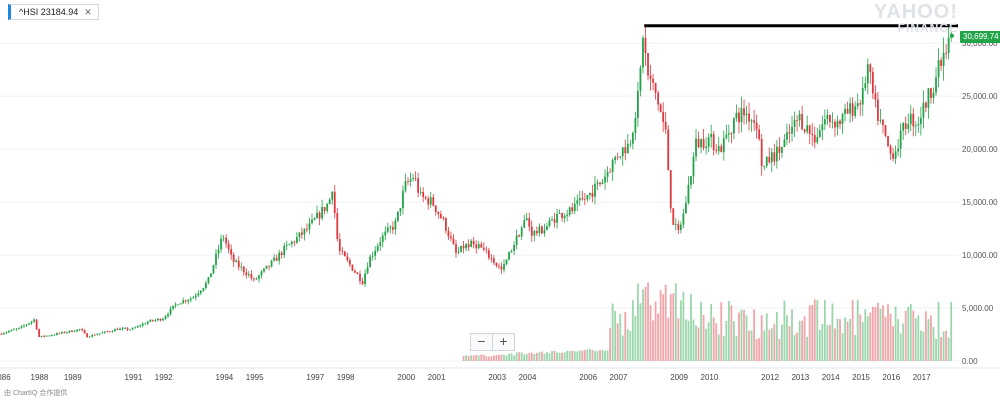 The image size is (1000, 400). What do you see at coordinates (224, 377) in the screenshot?
I see `x-tick-label: 1994` at bounding box center [224, 377].